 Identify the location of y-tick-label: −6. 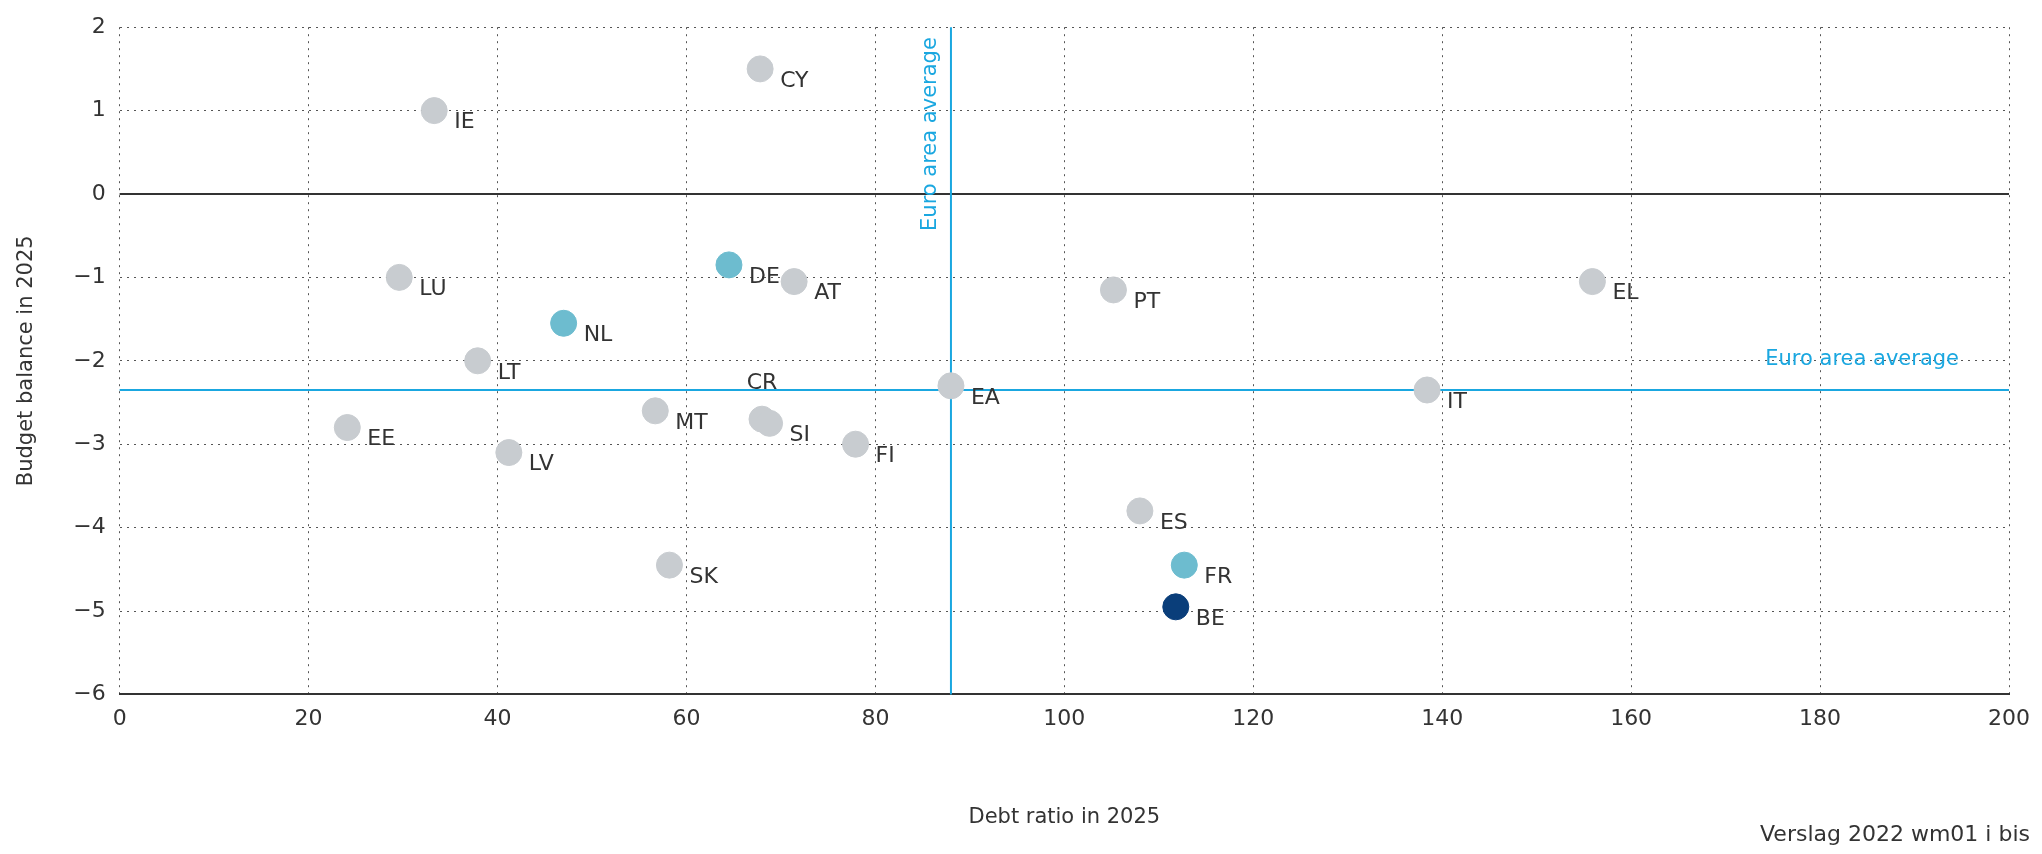
(89, 693).